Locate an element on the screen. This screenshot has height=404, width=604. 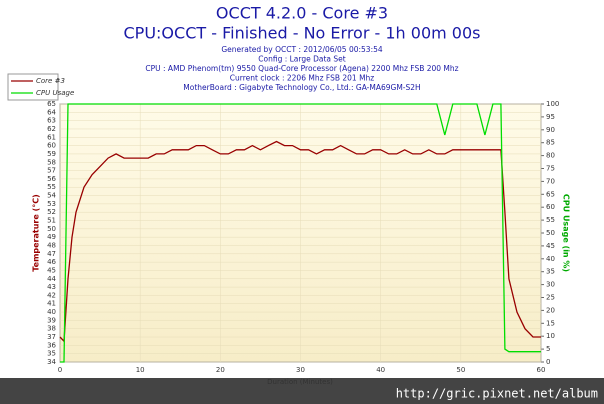
y-axis-label: Temperature (°C) is located at coordinates (36, 233).